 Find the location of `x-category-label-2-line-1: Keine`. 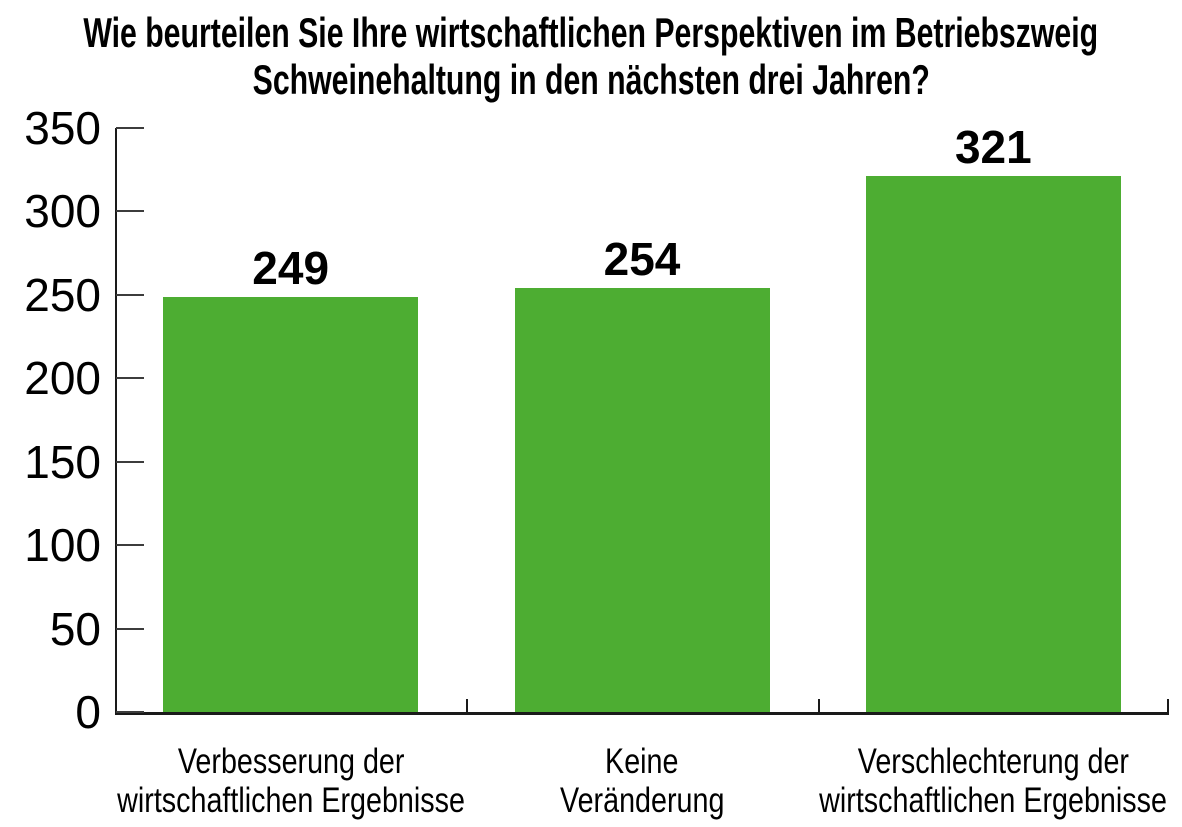

x-category-label-2-line-1: Keine is located at coordinates (642, 761).